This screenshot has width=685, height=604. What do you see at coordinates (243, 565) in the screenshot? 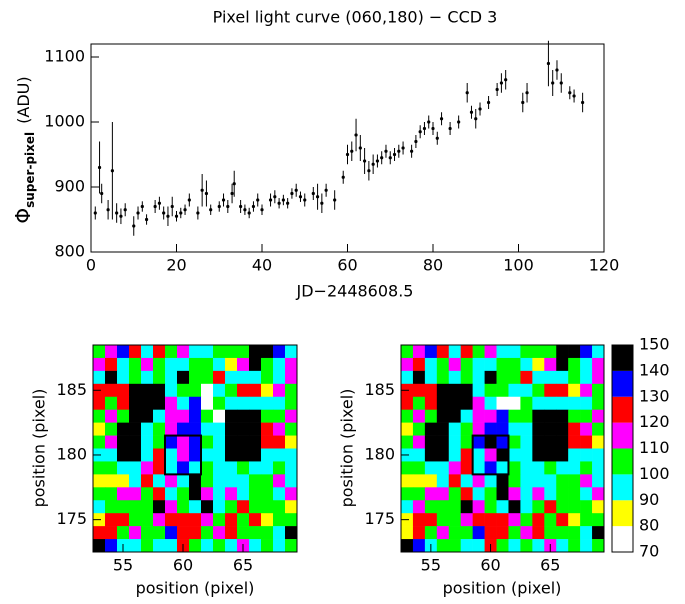
I see `x-tick-label: 65` at bounding box center [243, 565].